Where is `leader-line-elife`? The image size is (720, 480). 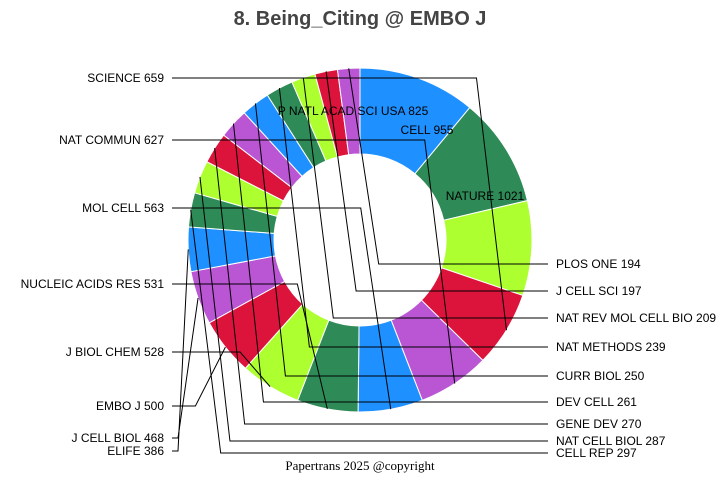 leader-line-elife is located at coordinates (180, 350).